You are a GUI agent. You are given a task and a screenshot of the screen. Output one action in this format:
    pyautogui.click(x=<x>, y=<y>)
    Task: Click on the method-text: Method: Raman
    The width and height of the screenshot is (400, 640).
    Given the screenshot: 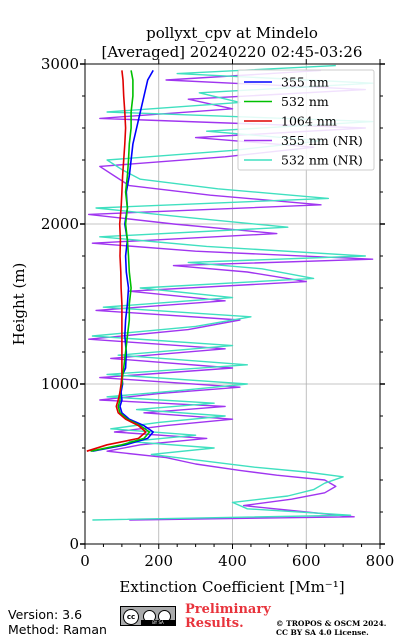 What is the action you would take?
    pyautogui.click(x=57, y=629)
    